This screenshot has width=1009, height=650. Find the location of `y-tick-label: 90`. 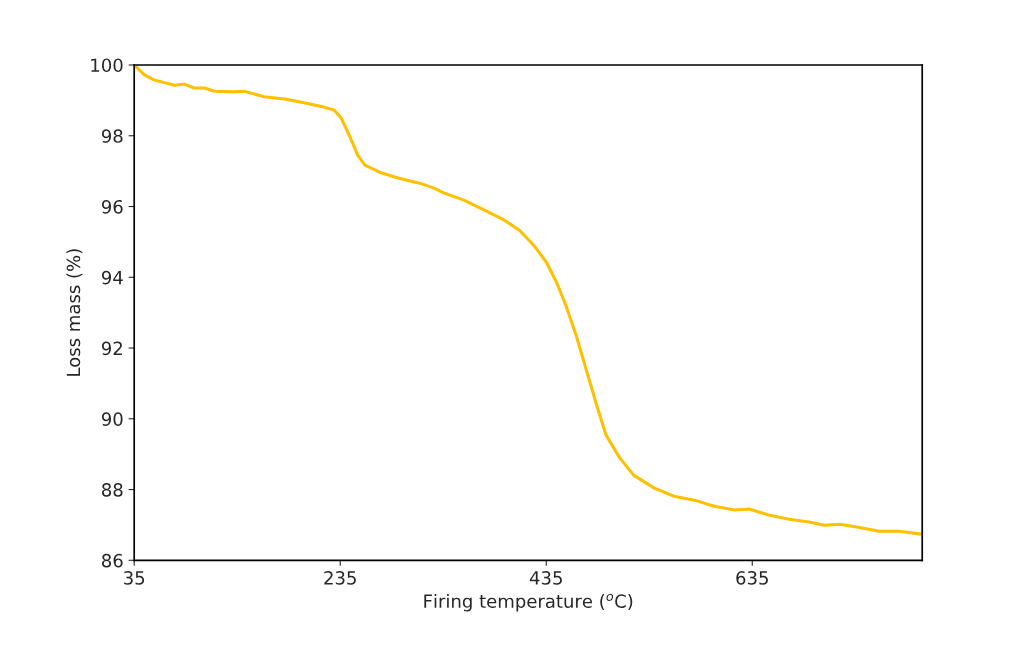

y-tick-label: 90 is located at coordinates (112, 419).